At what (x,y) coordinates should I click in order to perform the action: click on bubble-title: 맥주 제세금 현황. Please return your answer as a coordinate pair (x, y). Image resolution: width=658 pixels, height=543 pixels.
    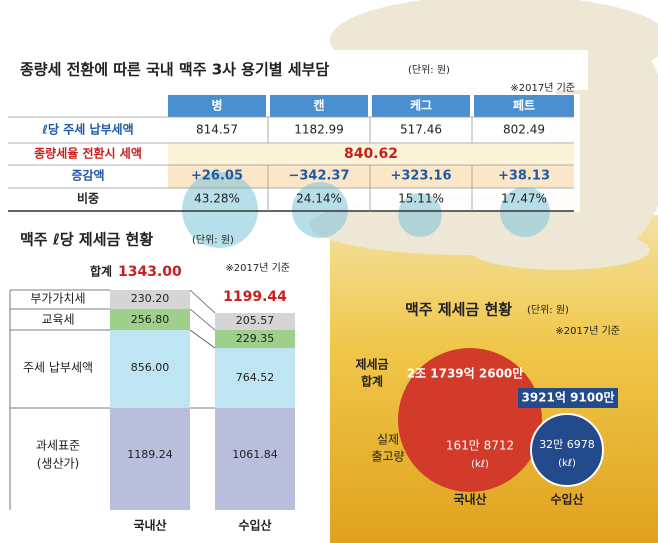
    Looking at the image, I should click on (458, 310).